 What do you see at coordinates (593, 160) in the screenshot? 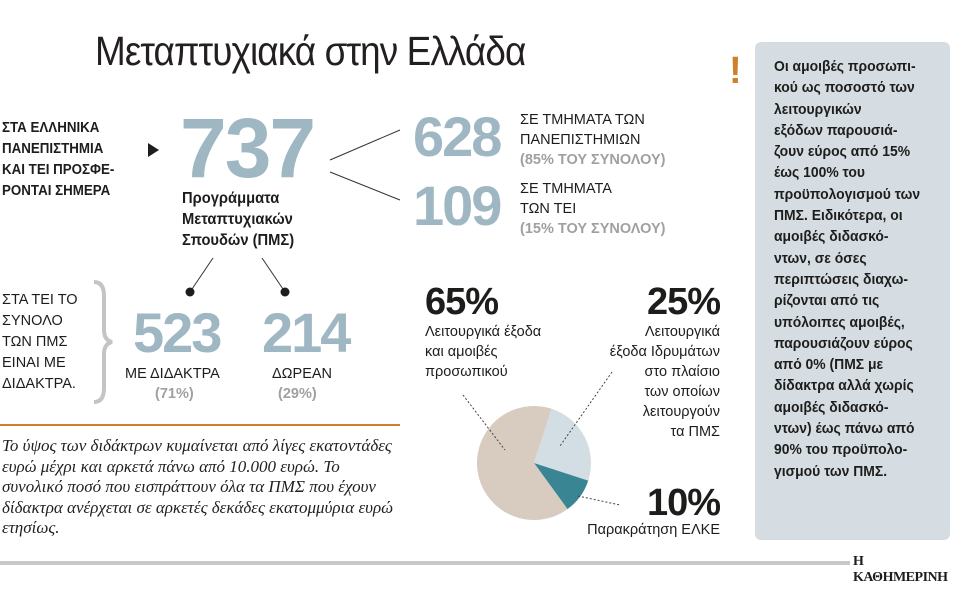
I see `universities-share: (85% ΤΟΥ ΣΥΝΟΛΟΥ)` at bounding box center [593, 160].